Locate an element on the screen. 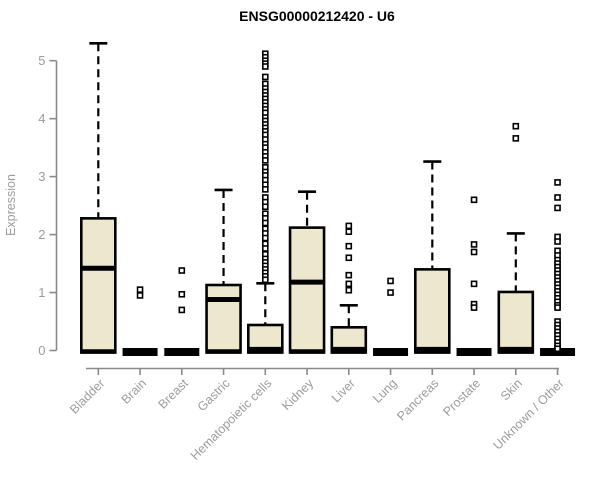 The height and width of the screenshot is (500, 600). x-tick-label: Prostate is located at coordinates (461, 397).